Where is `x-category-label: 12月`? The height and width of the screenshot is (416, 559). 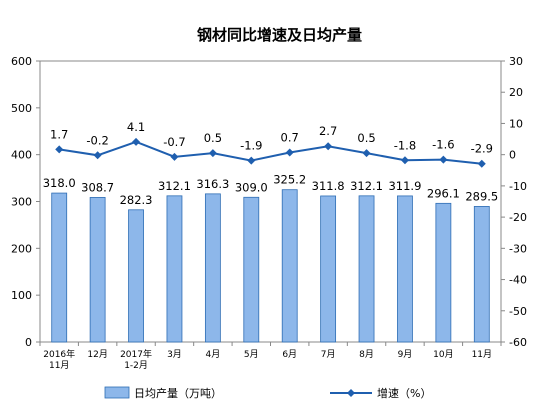
x-category-label: 12月 is located at coordinates (97, 354).